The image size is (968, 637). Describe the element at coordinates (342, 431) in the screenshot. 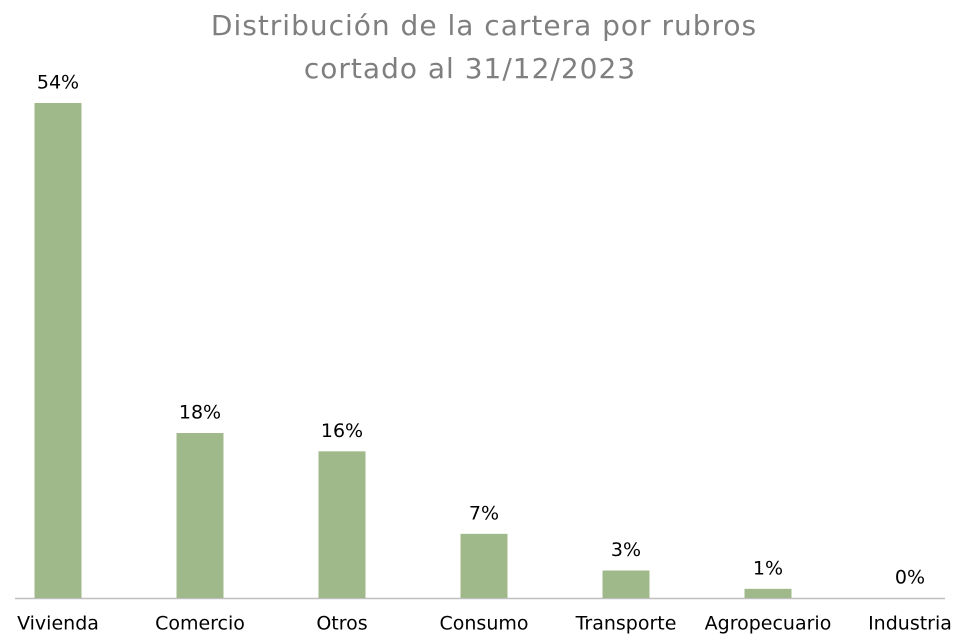

I see `data-label: 16%` at that location.